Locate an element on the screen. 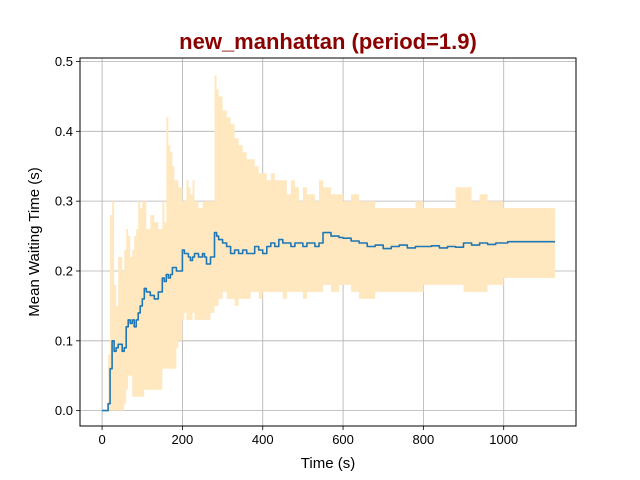 The height and width of the screenshot is (480, 640). y-tick-label: 0.2 is located at coordinates (64, 270).